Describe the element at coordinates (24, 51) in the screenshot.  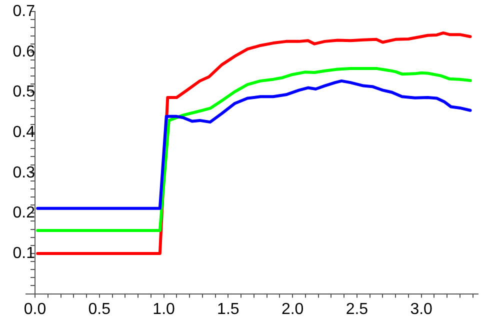
I see `y-tick-label: 0.6` at that location.